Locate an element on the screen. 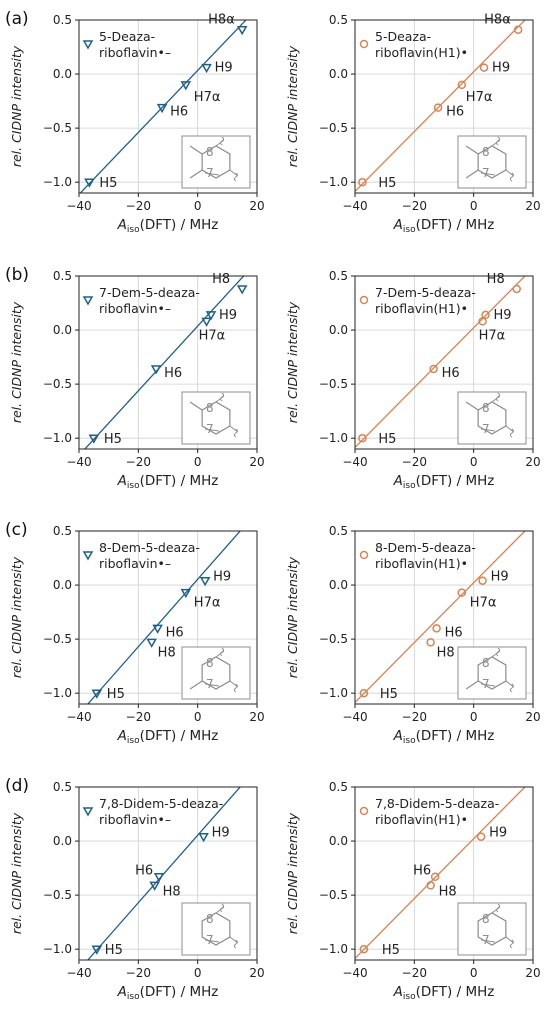  y-tick-label: 0.0 is located at coordinates (62, 841).